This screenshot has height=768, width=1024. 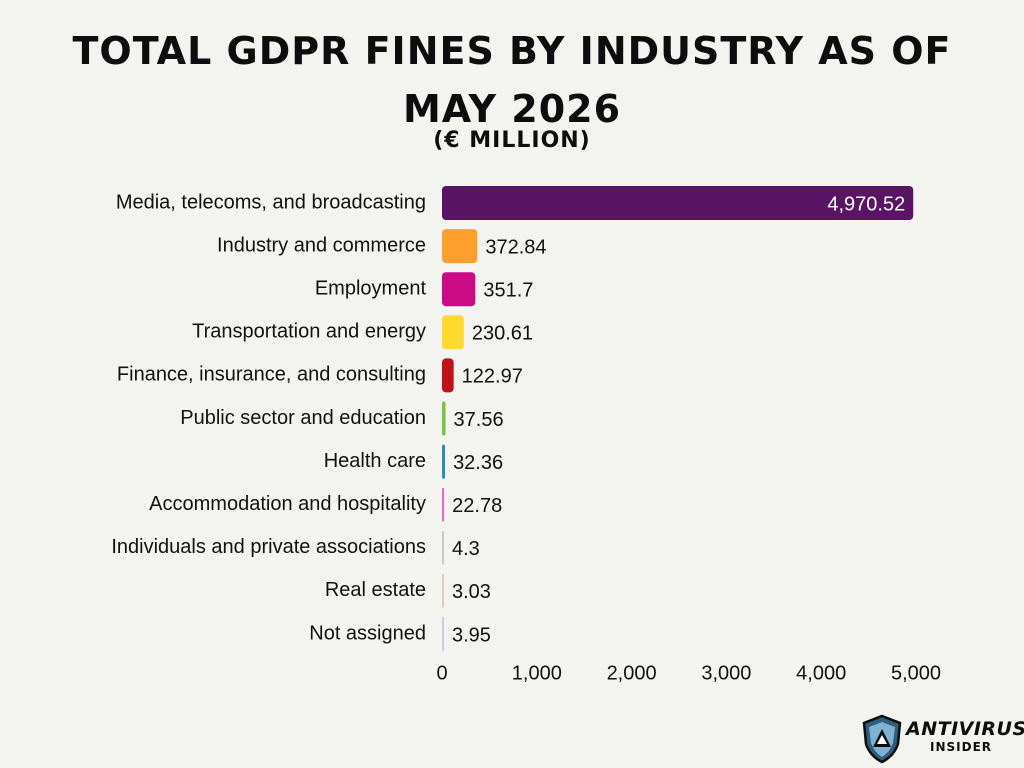 What do you see at coordinates (375, 461) in the screenshot?
I see `category-label: Health care` at bounding box center [375, 461].